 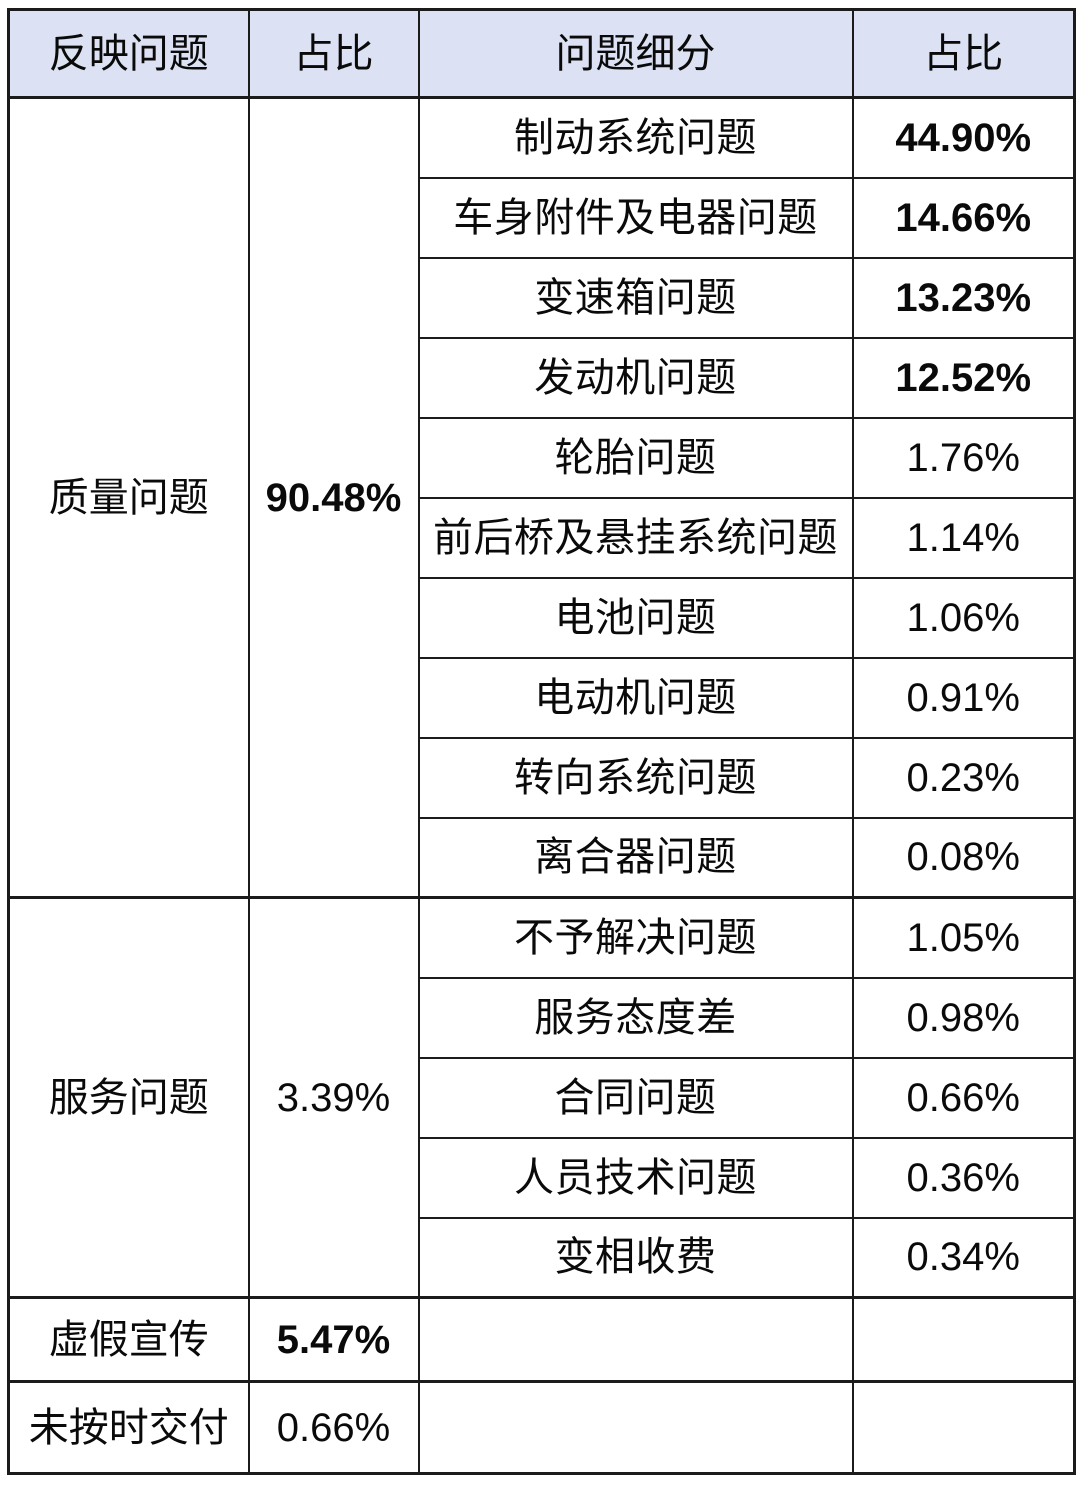 What do you see at coordinates (635, 1257) in the screenshot?
I see `detail-cell: 变相收费` at bounding box center [635, 1257].